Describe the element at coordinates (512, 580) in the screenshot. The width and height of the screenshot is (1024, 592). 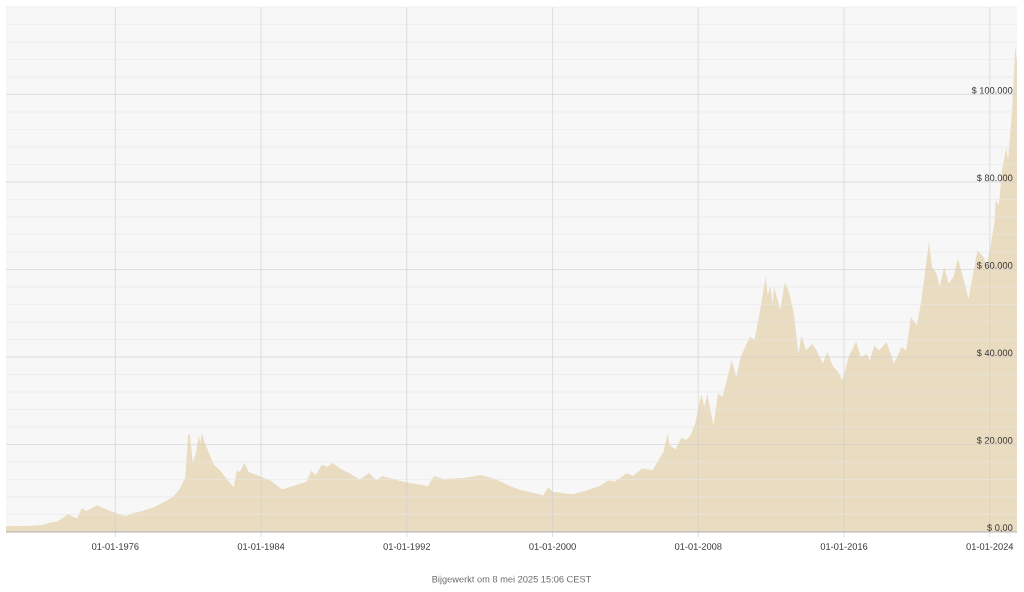
I see `text: Bijgewerkt om 8 mei 2025 15:06 CEST` at that location.